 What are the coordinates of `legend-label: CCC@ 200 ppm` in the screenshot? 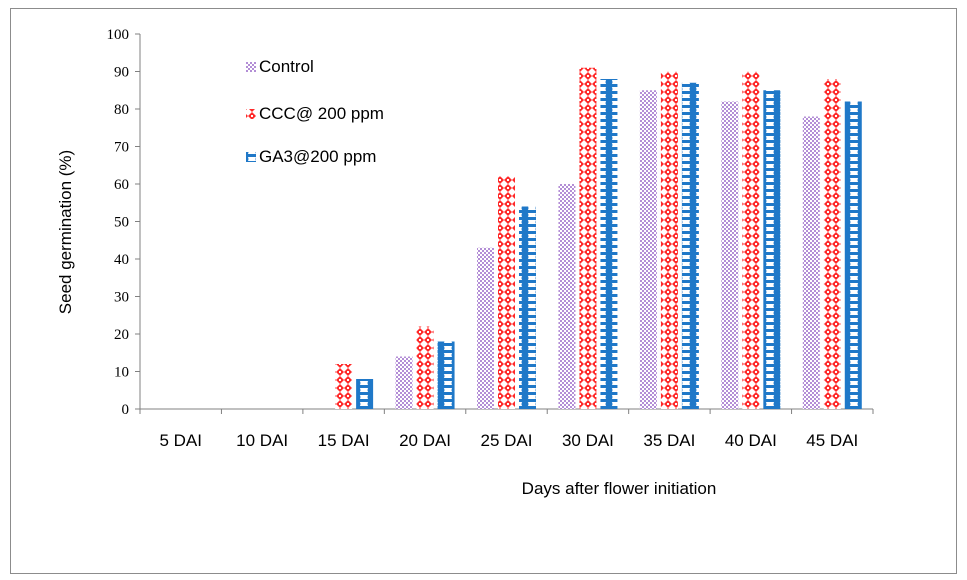 It's located at (321, 113).